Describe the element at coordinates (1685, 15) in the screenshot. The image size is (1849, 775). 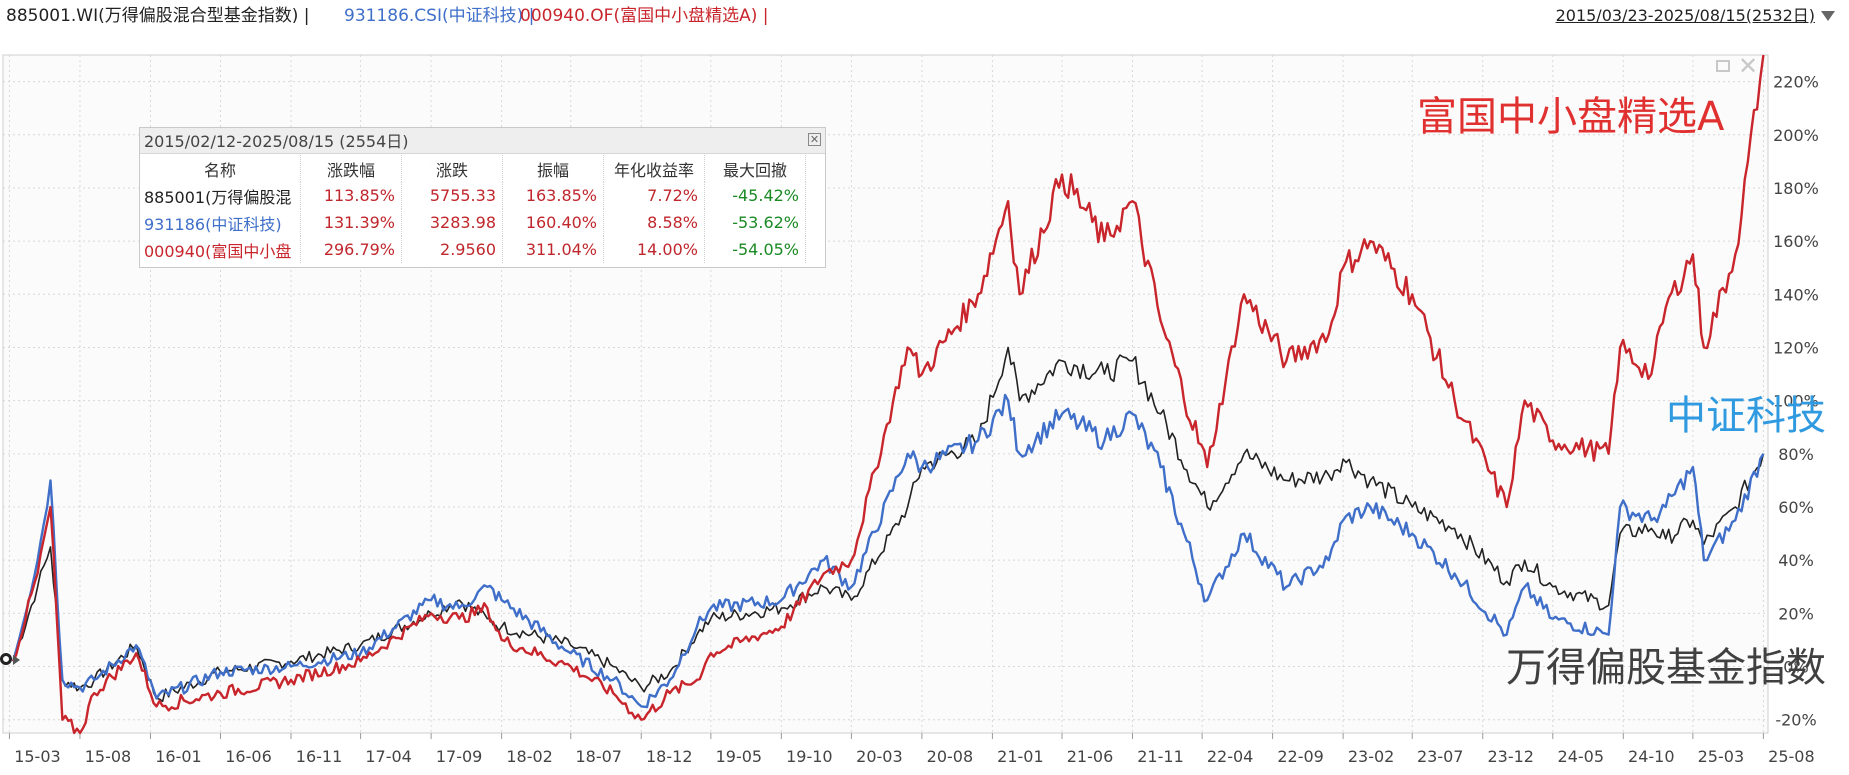
I see `date-range-link: 2015/03/23-2025/08/15(2532日)` at that location.